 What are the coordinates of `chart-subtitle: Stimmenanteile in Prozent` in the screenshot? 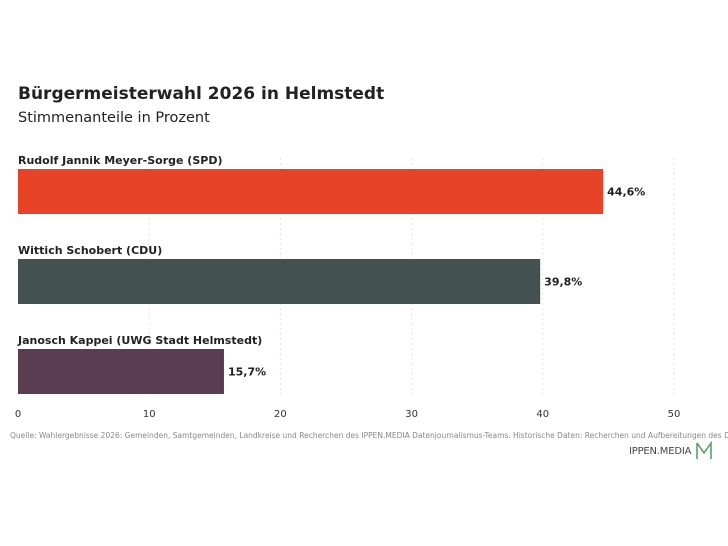 It's located at (114, 118).